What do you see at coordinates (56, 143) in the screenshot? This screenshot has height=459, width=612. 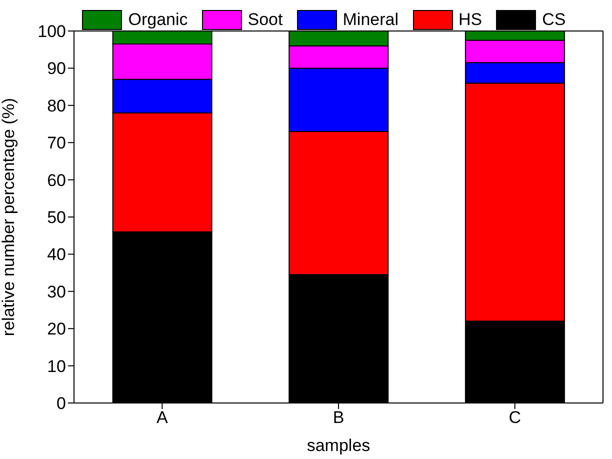 I see `y-tick-label: 70` at bounding box center [56, 143].